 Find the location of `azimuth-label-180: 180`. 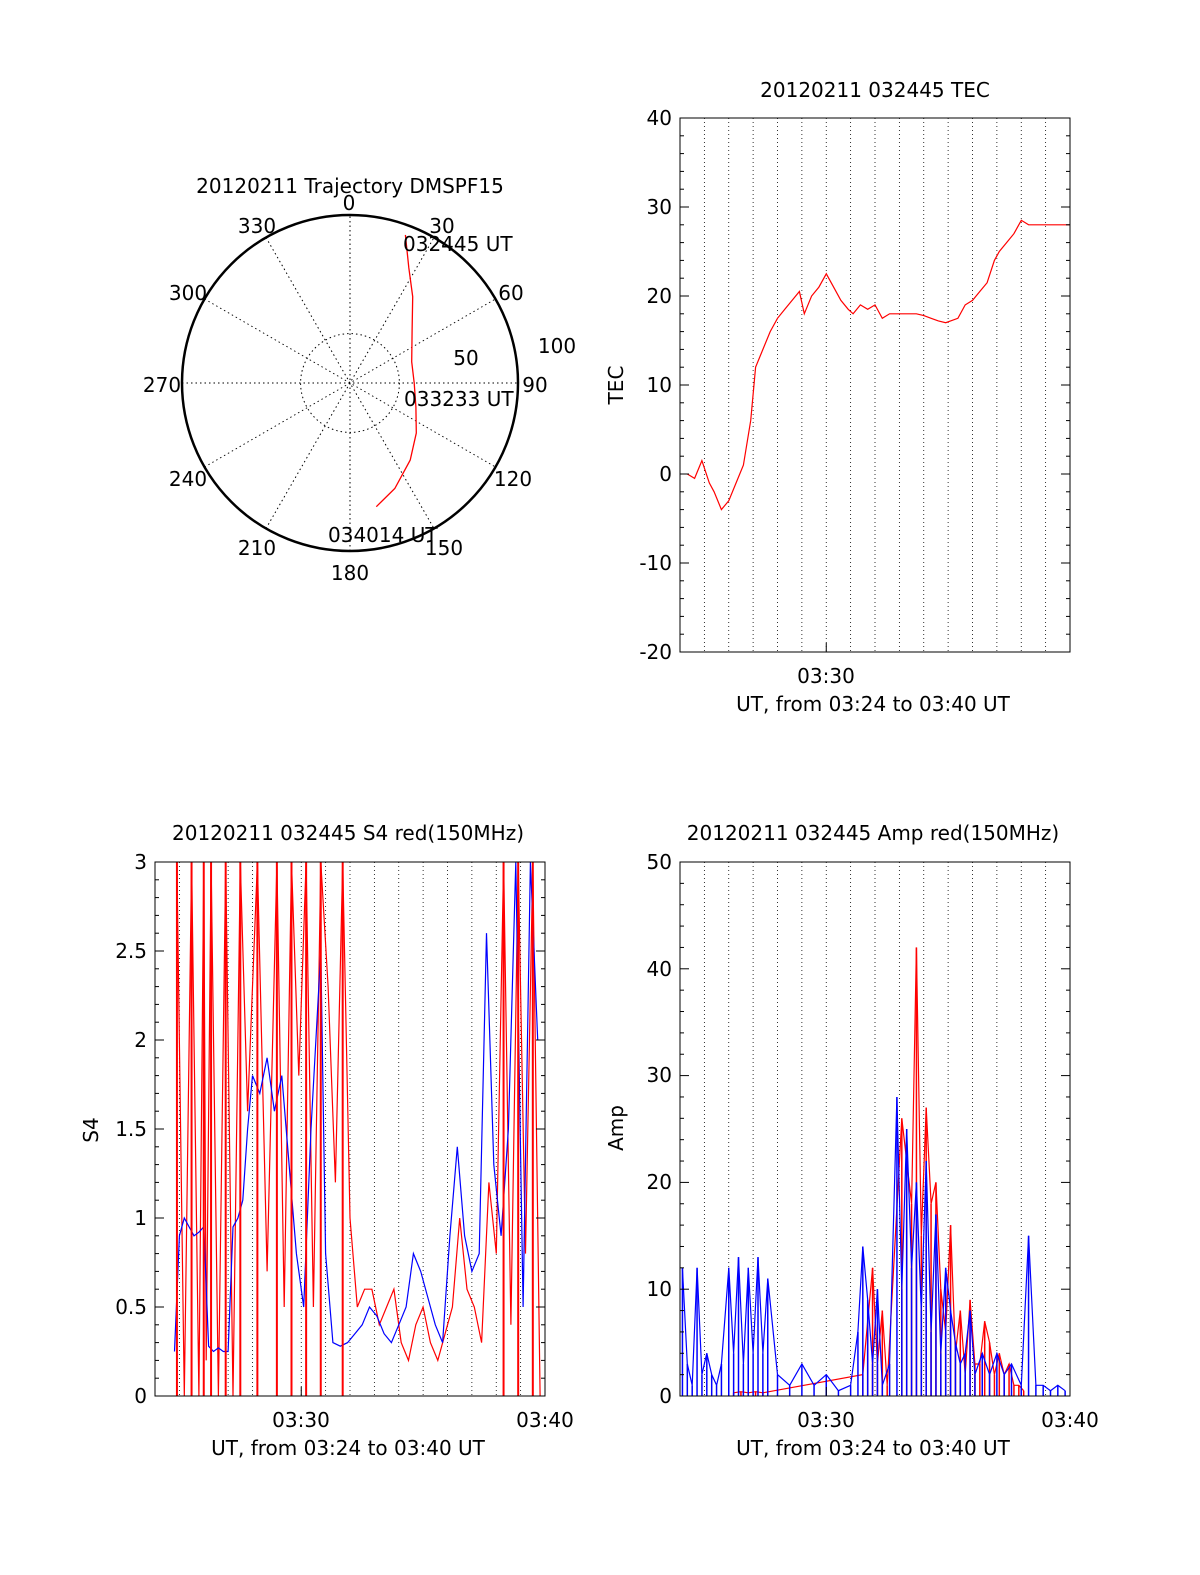

azimuth-label-180: 180 is located at coordinates (350, 573).